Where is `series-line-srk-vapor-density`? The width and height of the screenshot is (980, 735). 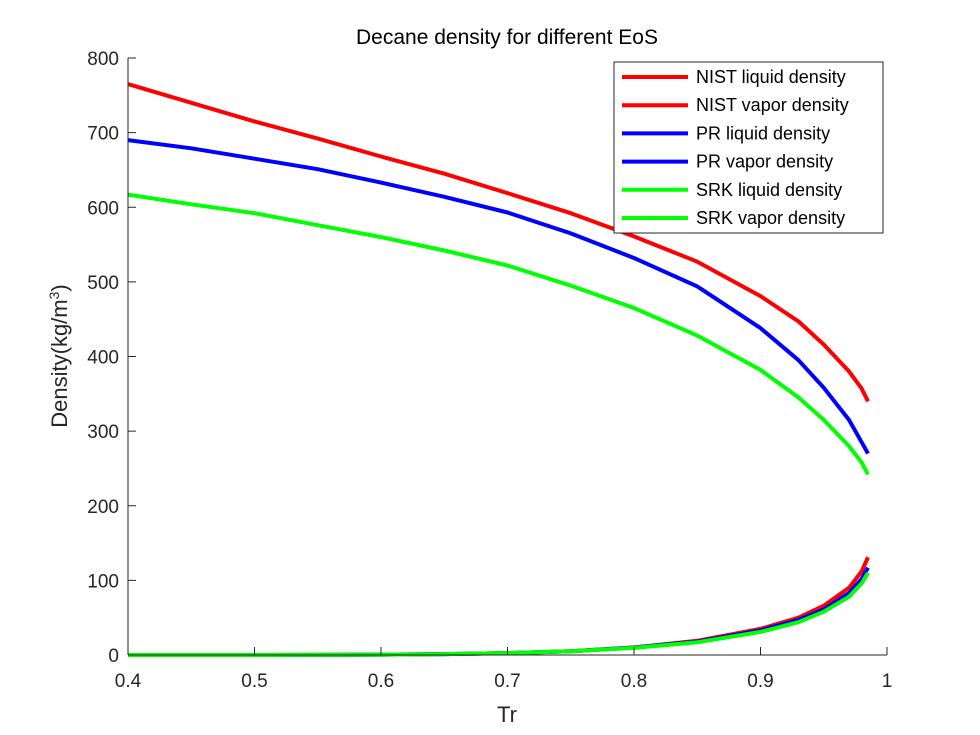 series-line-srk-vapor-density is located at coordinates (499, 614).